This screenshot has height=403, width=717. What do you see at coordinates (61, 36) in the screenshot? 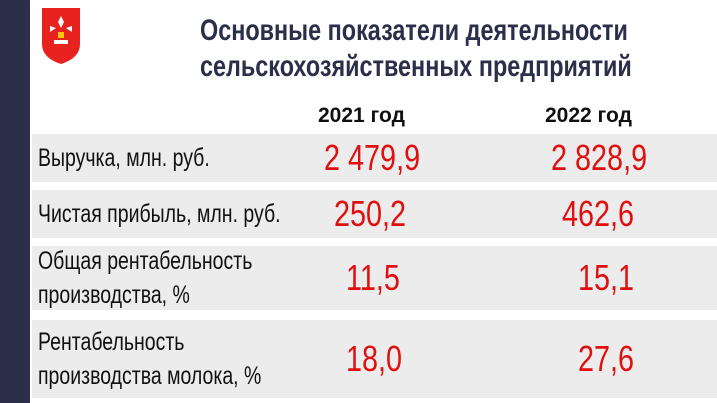
I see `logo` at bounding box center [61, 36].